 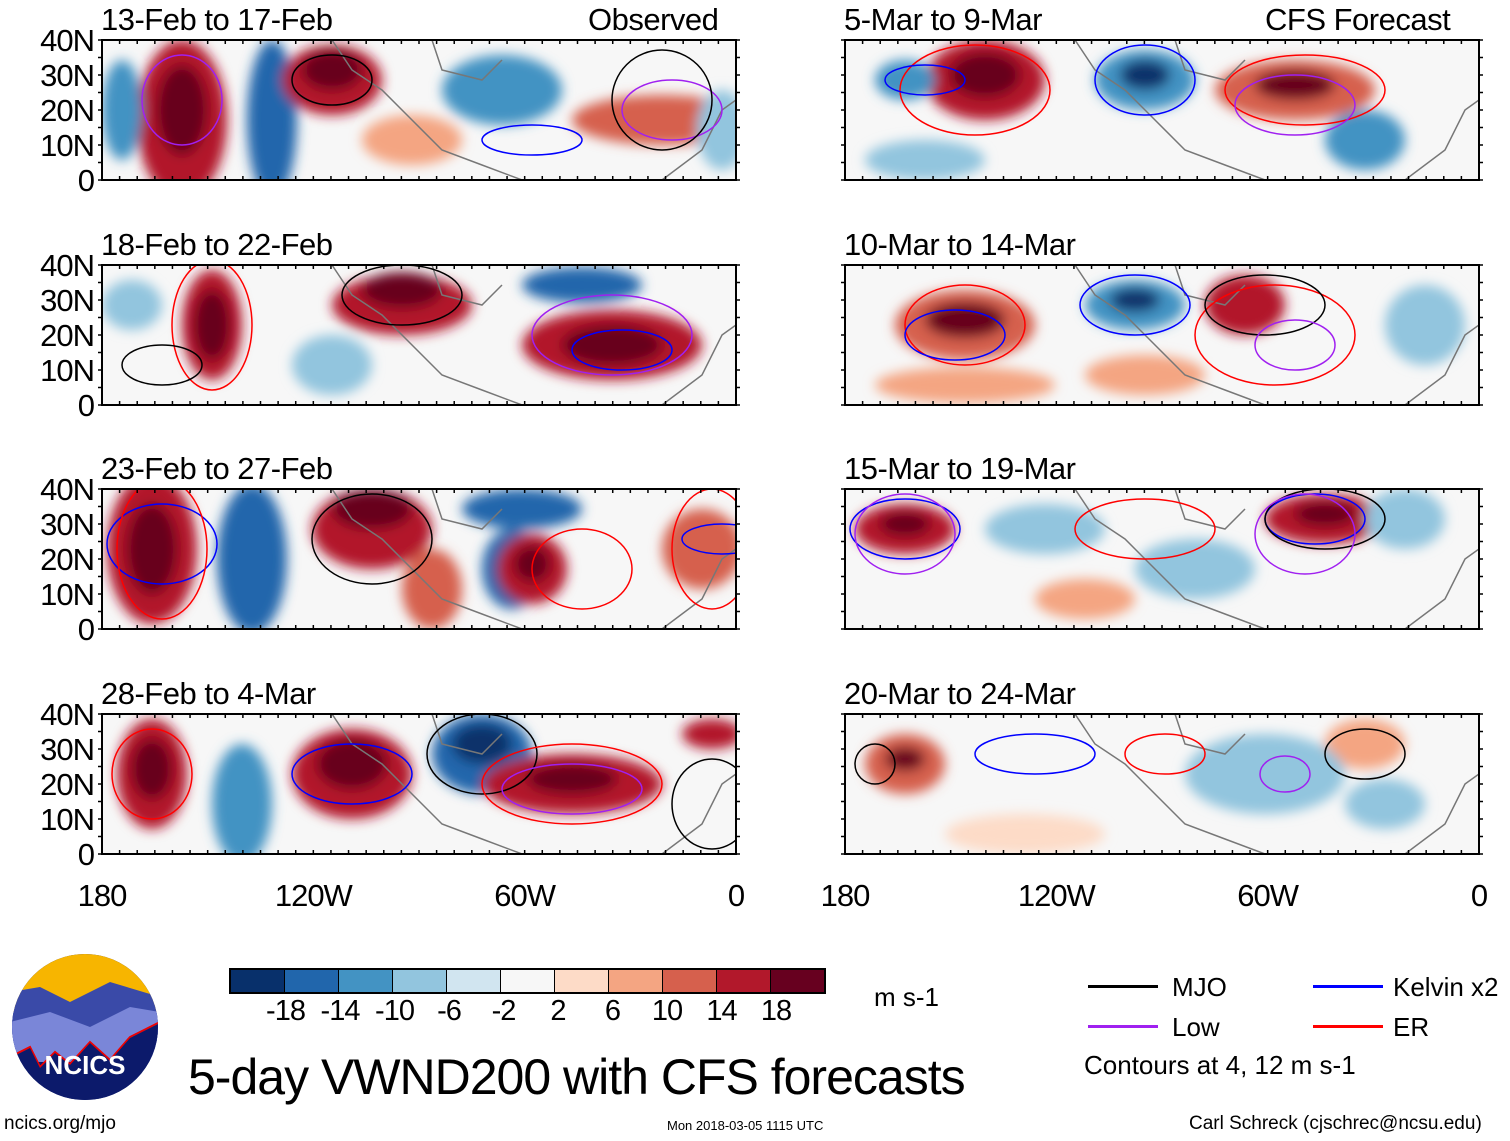 I want to click on colorbar-tick: 18, so click(x=776, y=1011).